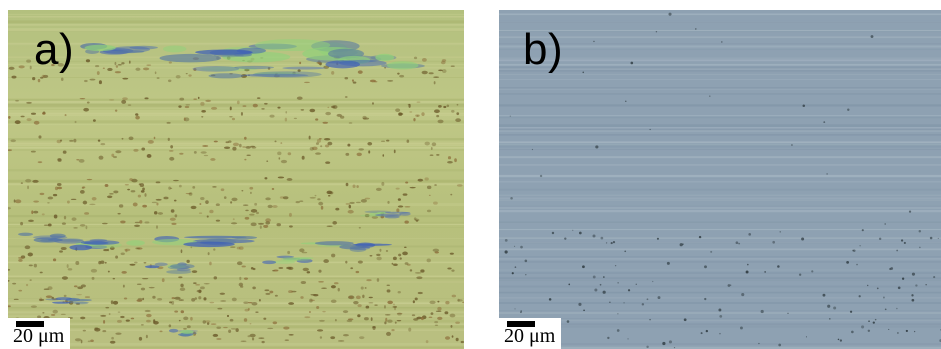  What do you see at coordinates (54, 49) in the screenshot?
I see `panel-label: a)` at bounding box center [54, 49].